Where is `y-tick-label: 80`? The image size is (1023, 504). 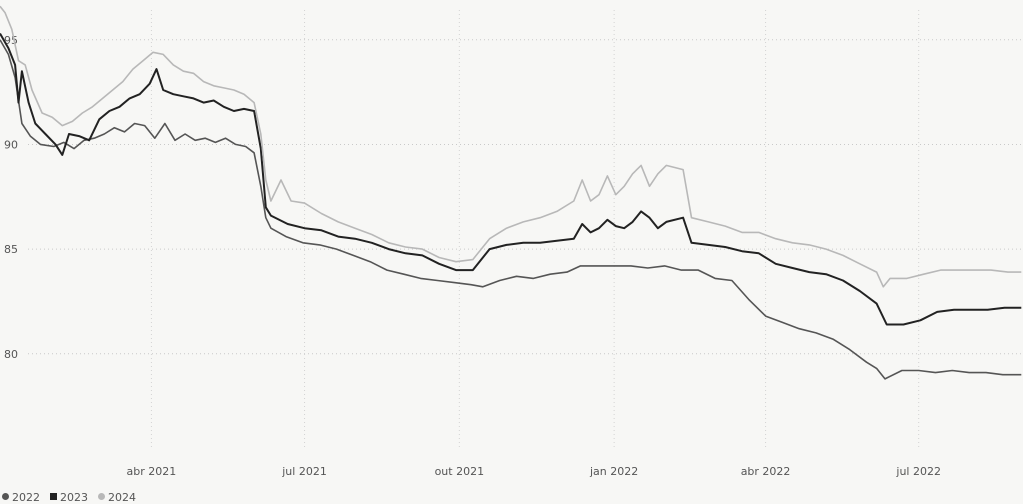 y-tick-label: 80 is located at coordinates (11, 354).